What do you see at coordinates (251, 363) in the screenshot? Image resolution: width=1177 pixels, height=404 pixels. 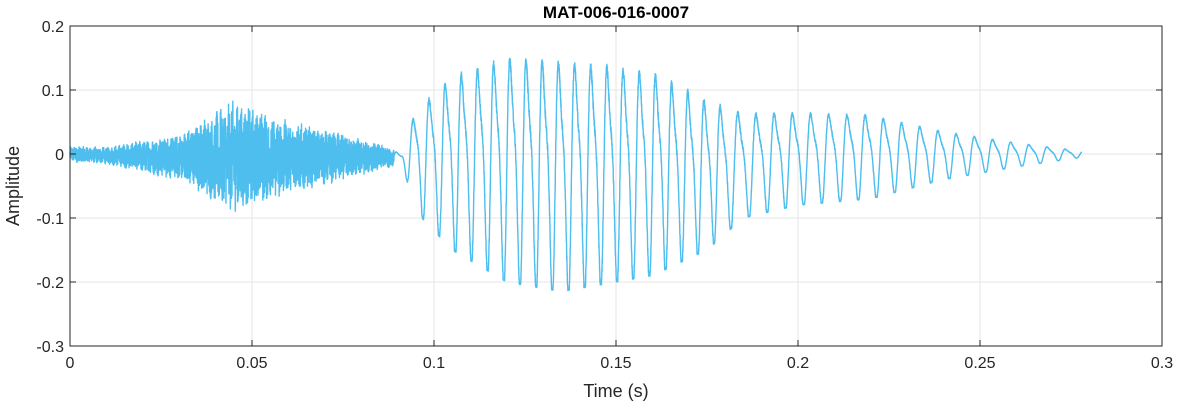 I see `x-tick-label: 0.05` at bounding box center [251, 363].